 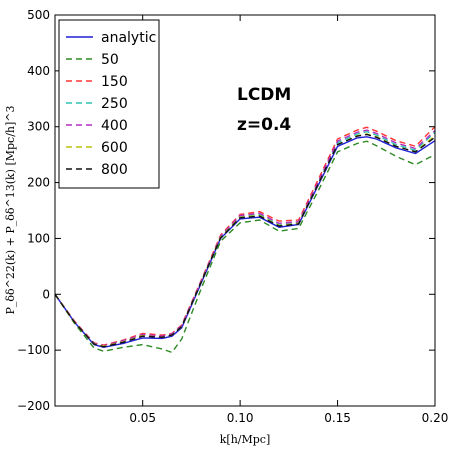 What do you see at coordinates (114, 148) in the screenshot?
I see `legend-label-5: 600` at bounding box center [114, 148].